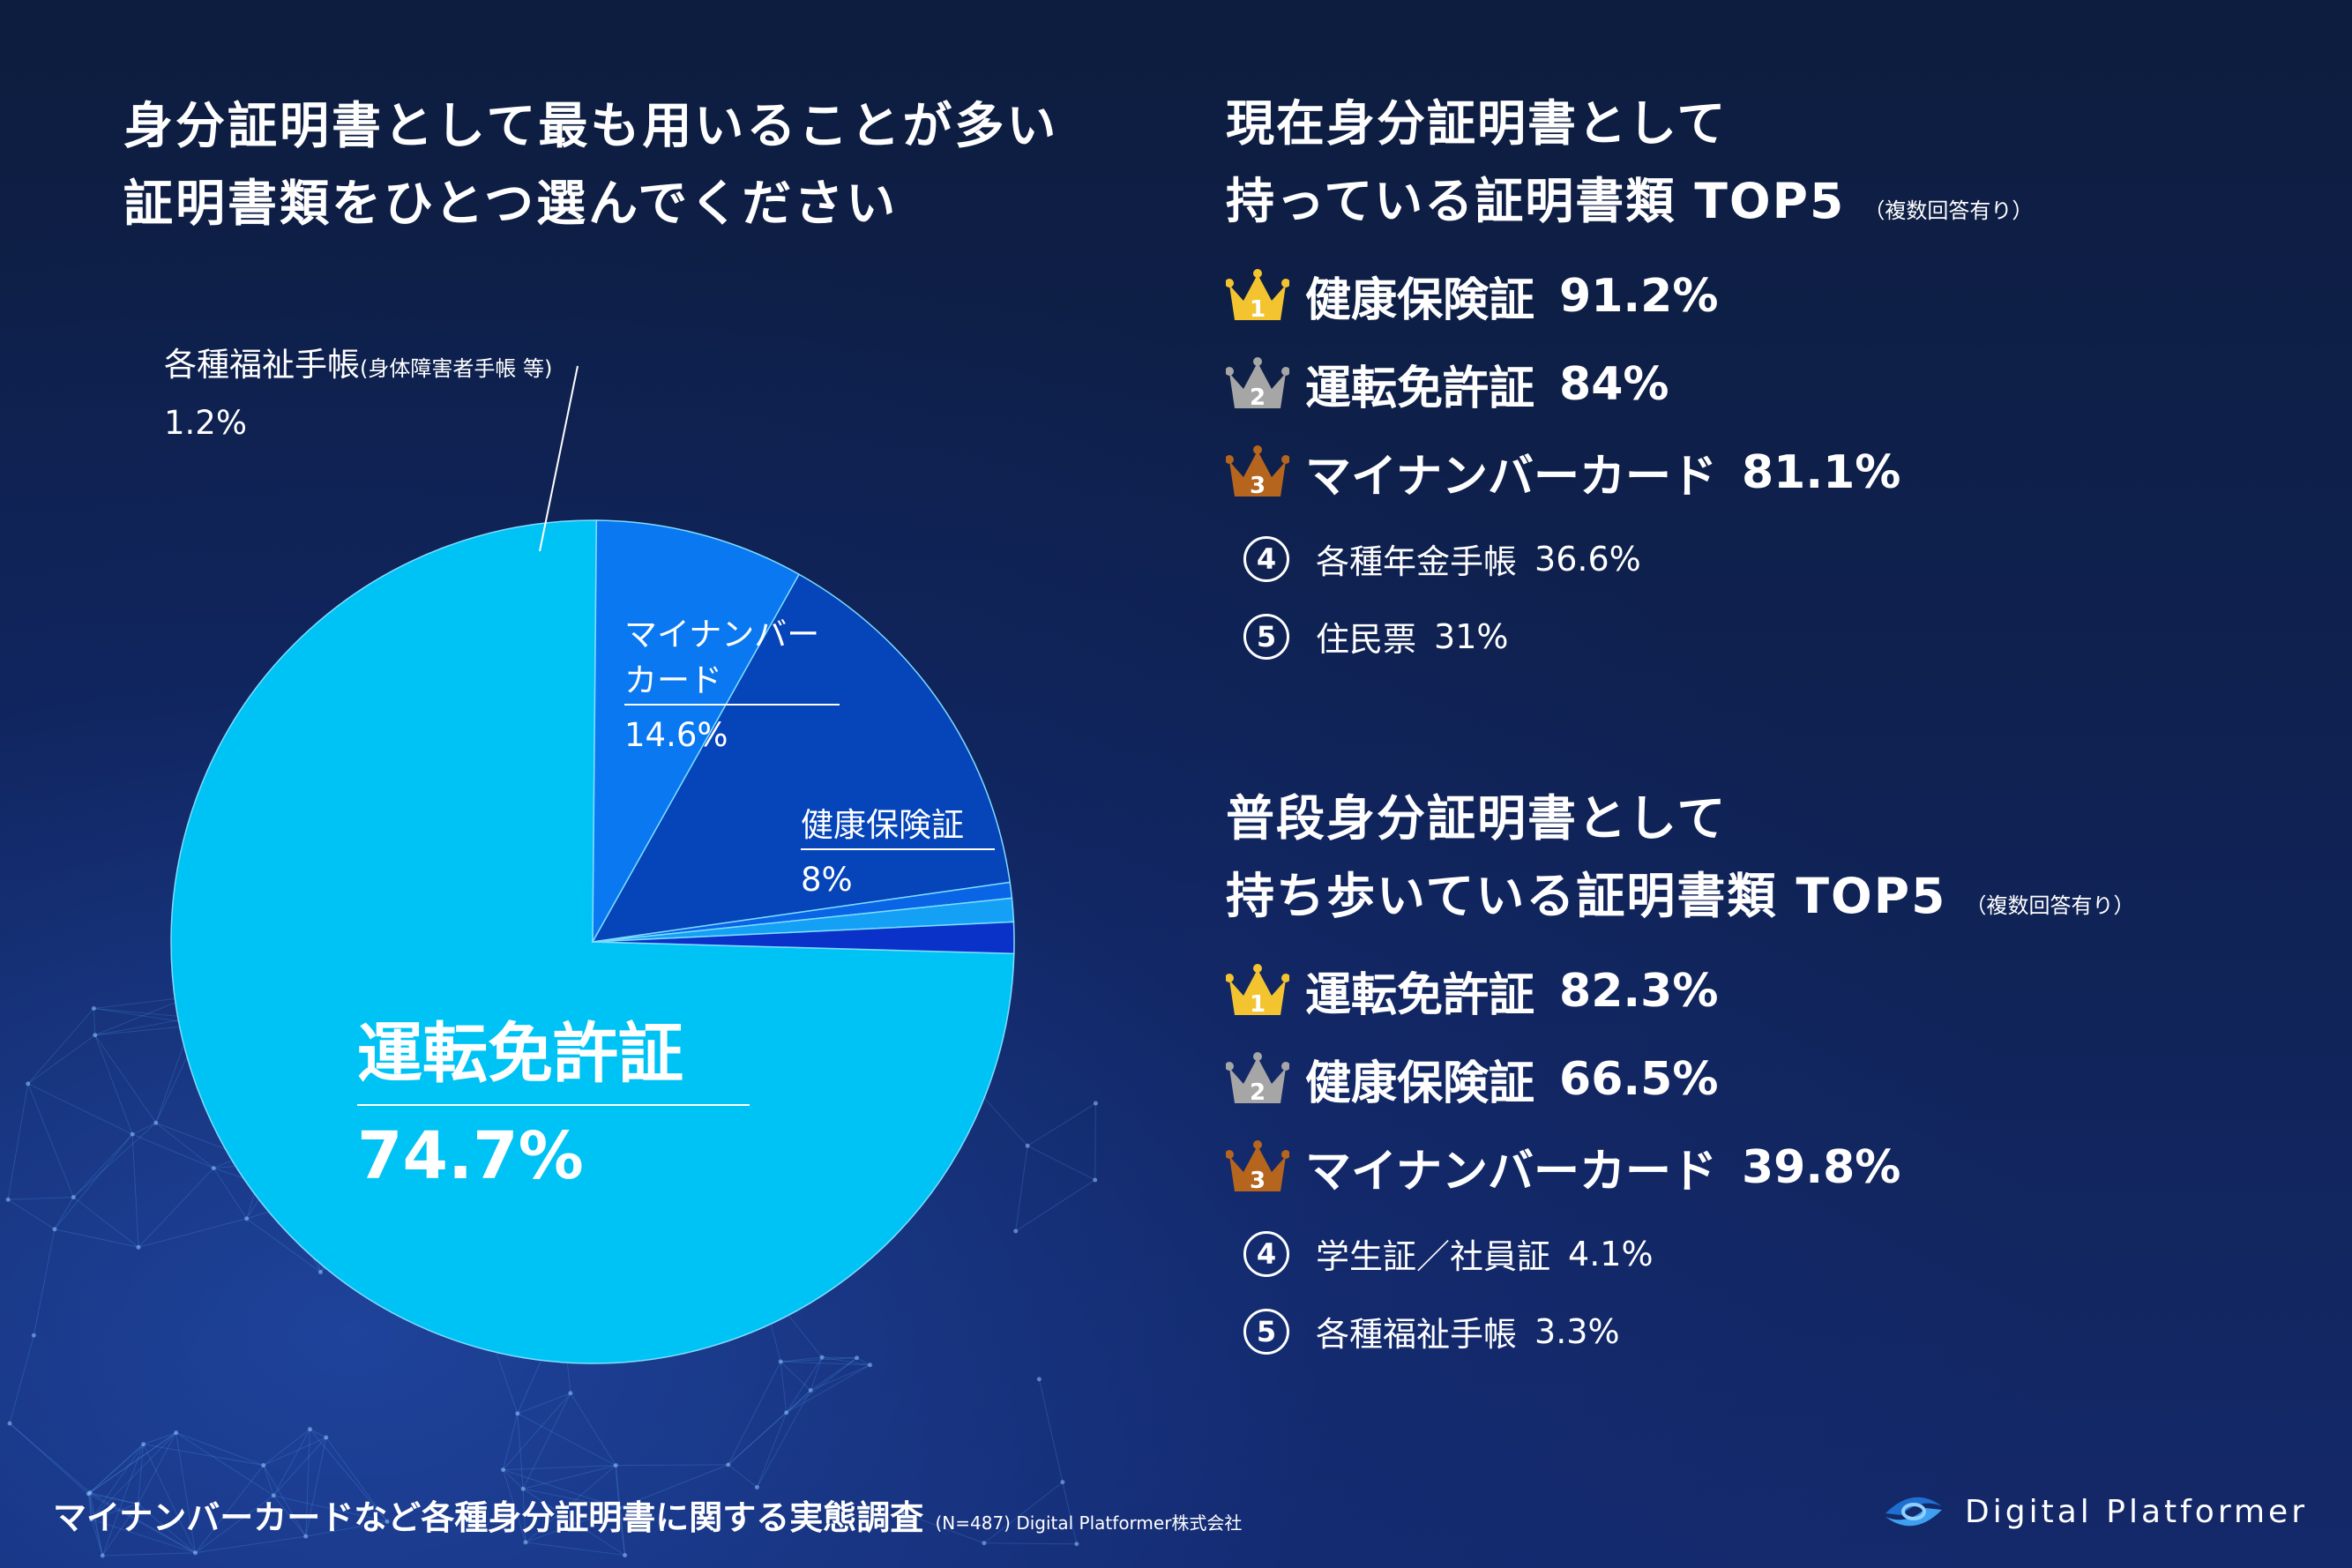 The image size is (2352, 1568). Describe the element at coordinates (1821, 472) in the screenshot. I see `section1-rank3-value: 81.1%` at that location.